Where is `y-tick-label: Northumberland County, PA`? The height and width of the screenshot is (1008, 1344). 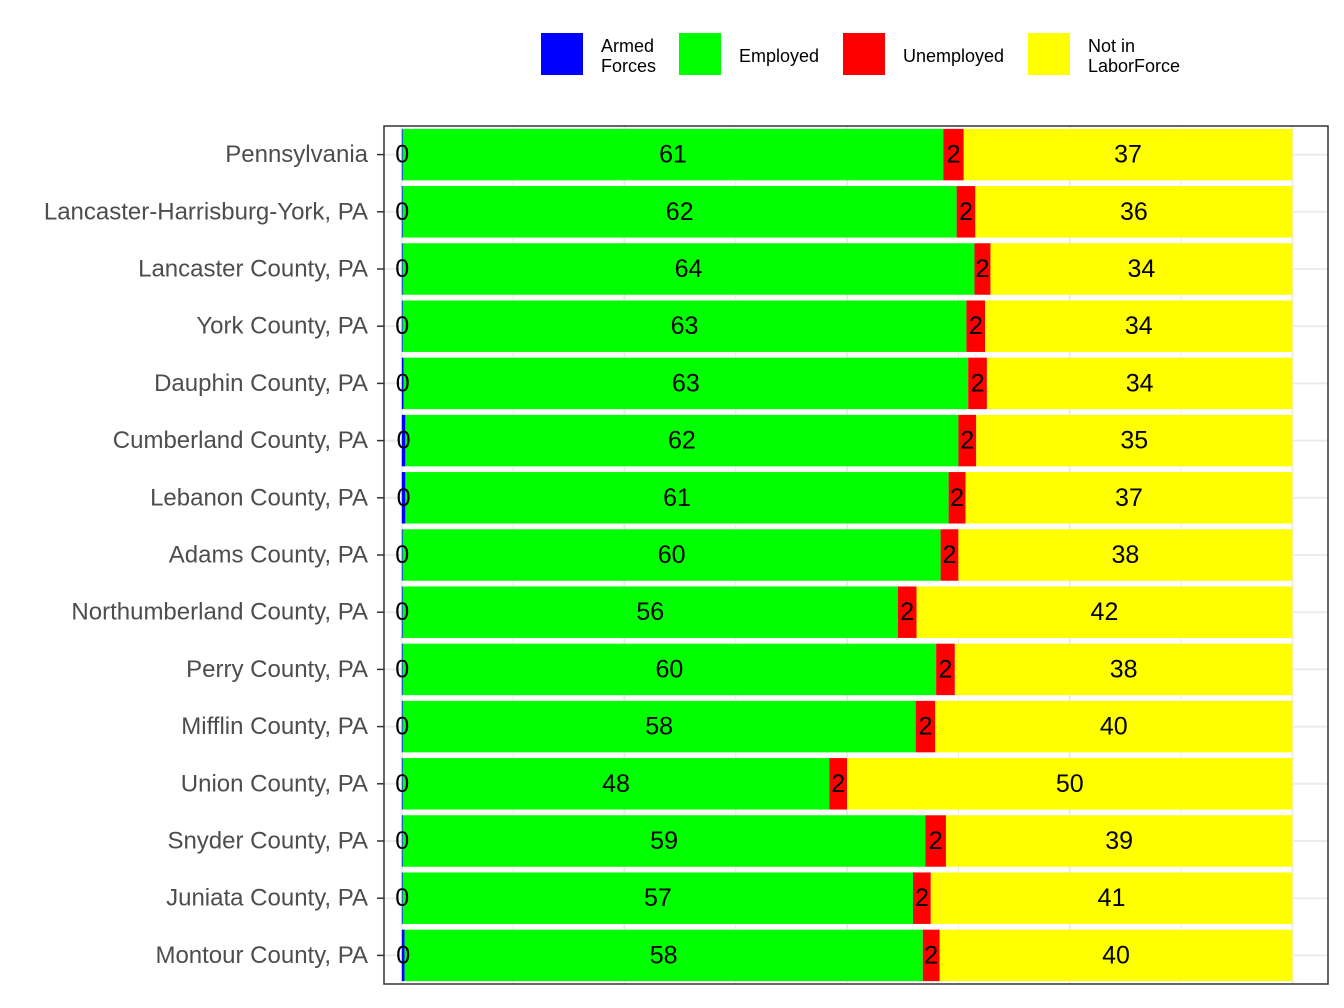 y-tick-label: Northumberland County, PA is located at coordinates (219, 612).